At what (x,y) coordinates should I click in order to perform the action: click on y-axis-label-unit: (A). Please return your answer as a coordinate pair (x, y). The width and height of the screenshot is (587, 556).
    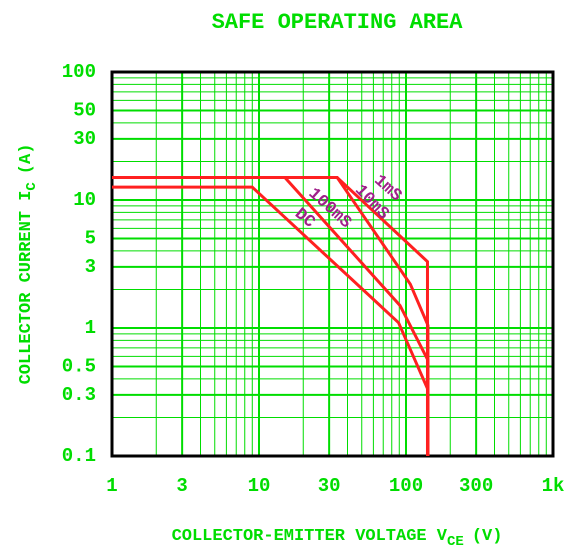
    Looking at the image, I should click on (26, 159).